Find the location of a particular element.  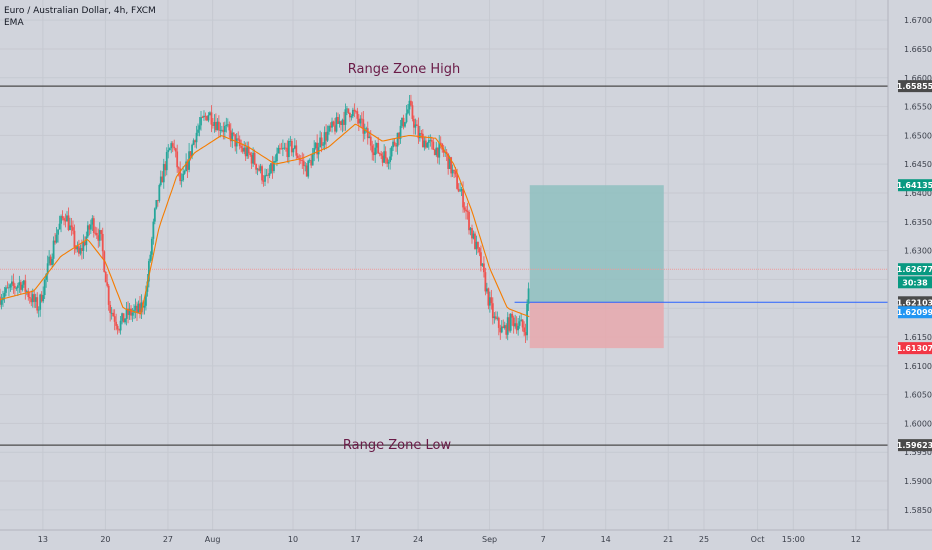

symbol-title: Euro / Australian Dollar, 4h, FXCM is located at coordinates (80, 11).